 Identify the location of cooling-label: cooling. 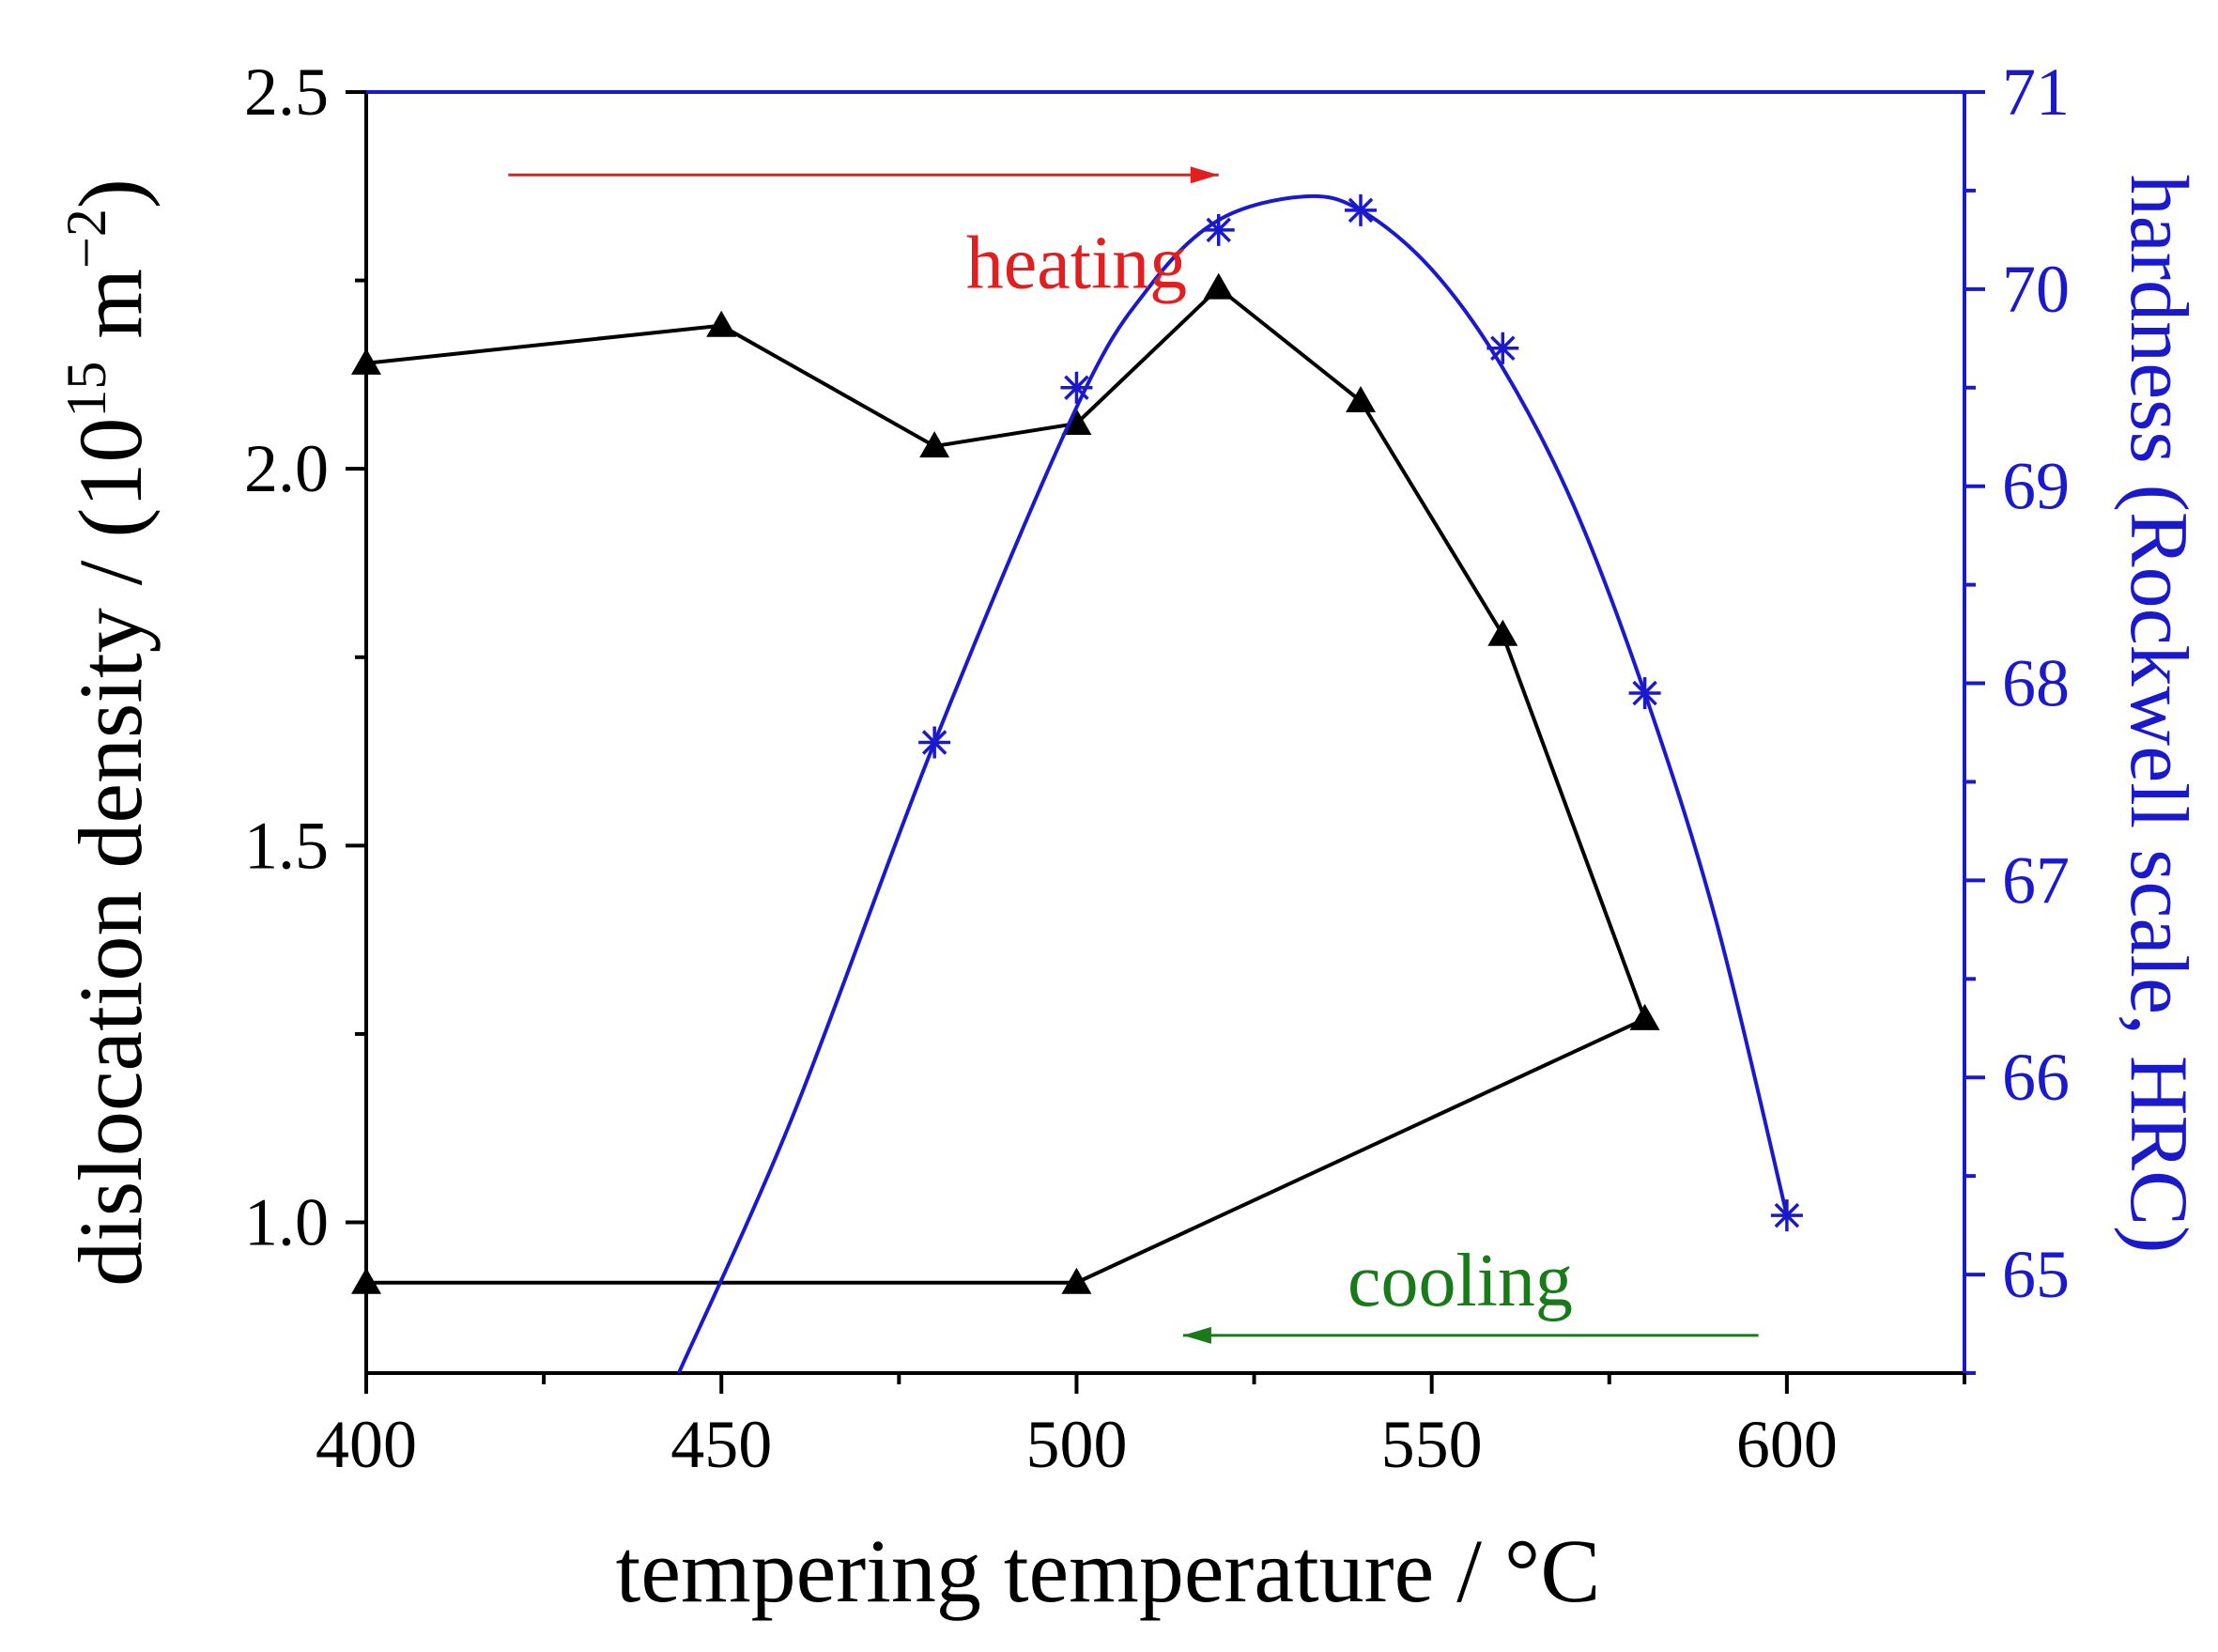
(1460, 1281).